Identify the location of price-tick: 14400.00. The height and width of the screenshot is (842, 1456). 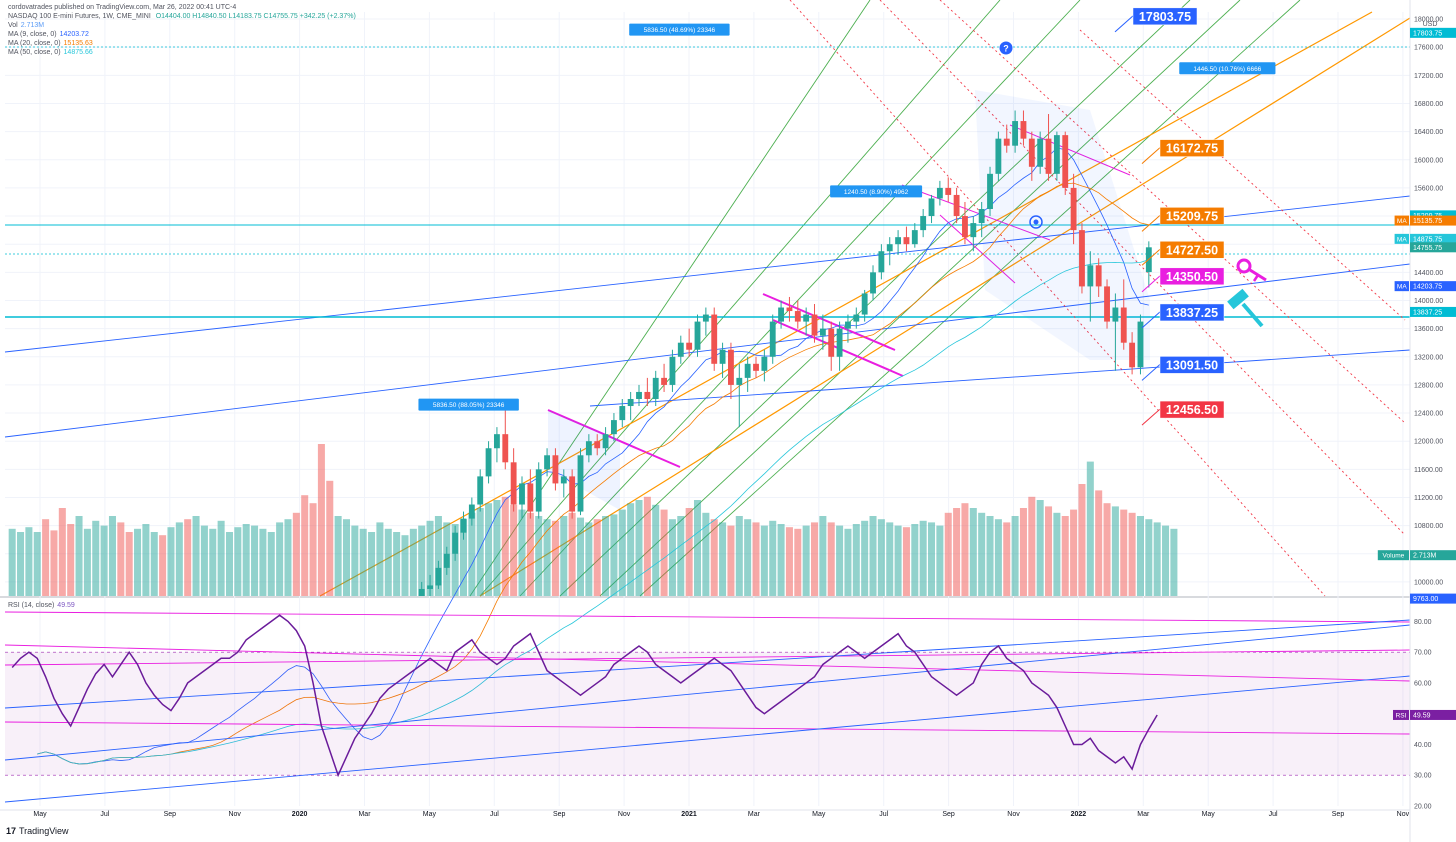
(1428, 273).